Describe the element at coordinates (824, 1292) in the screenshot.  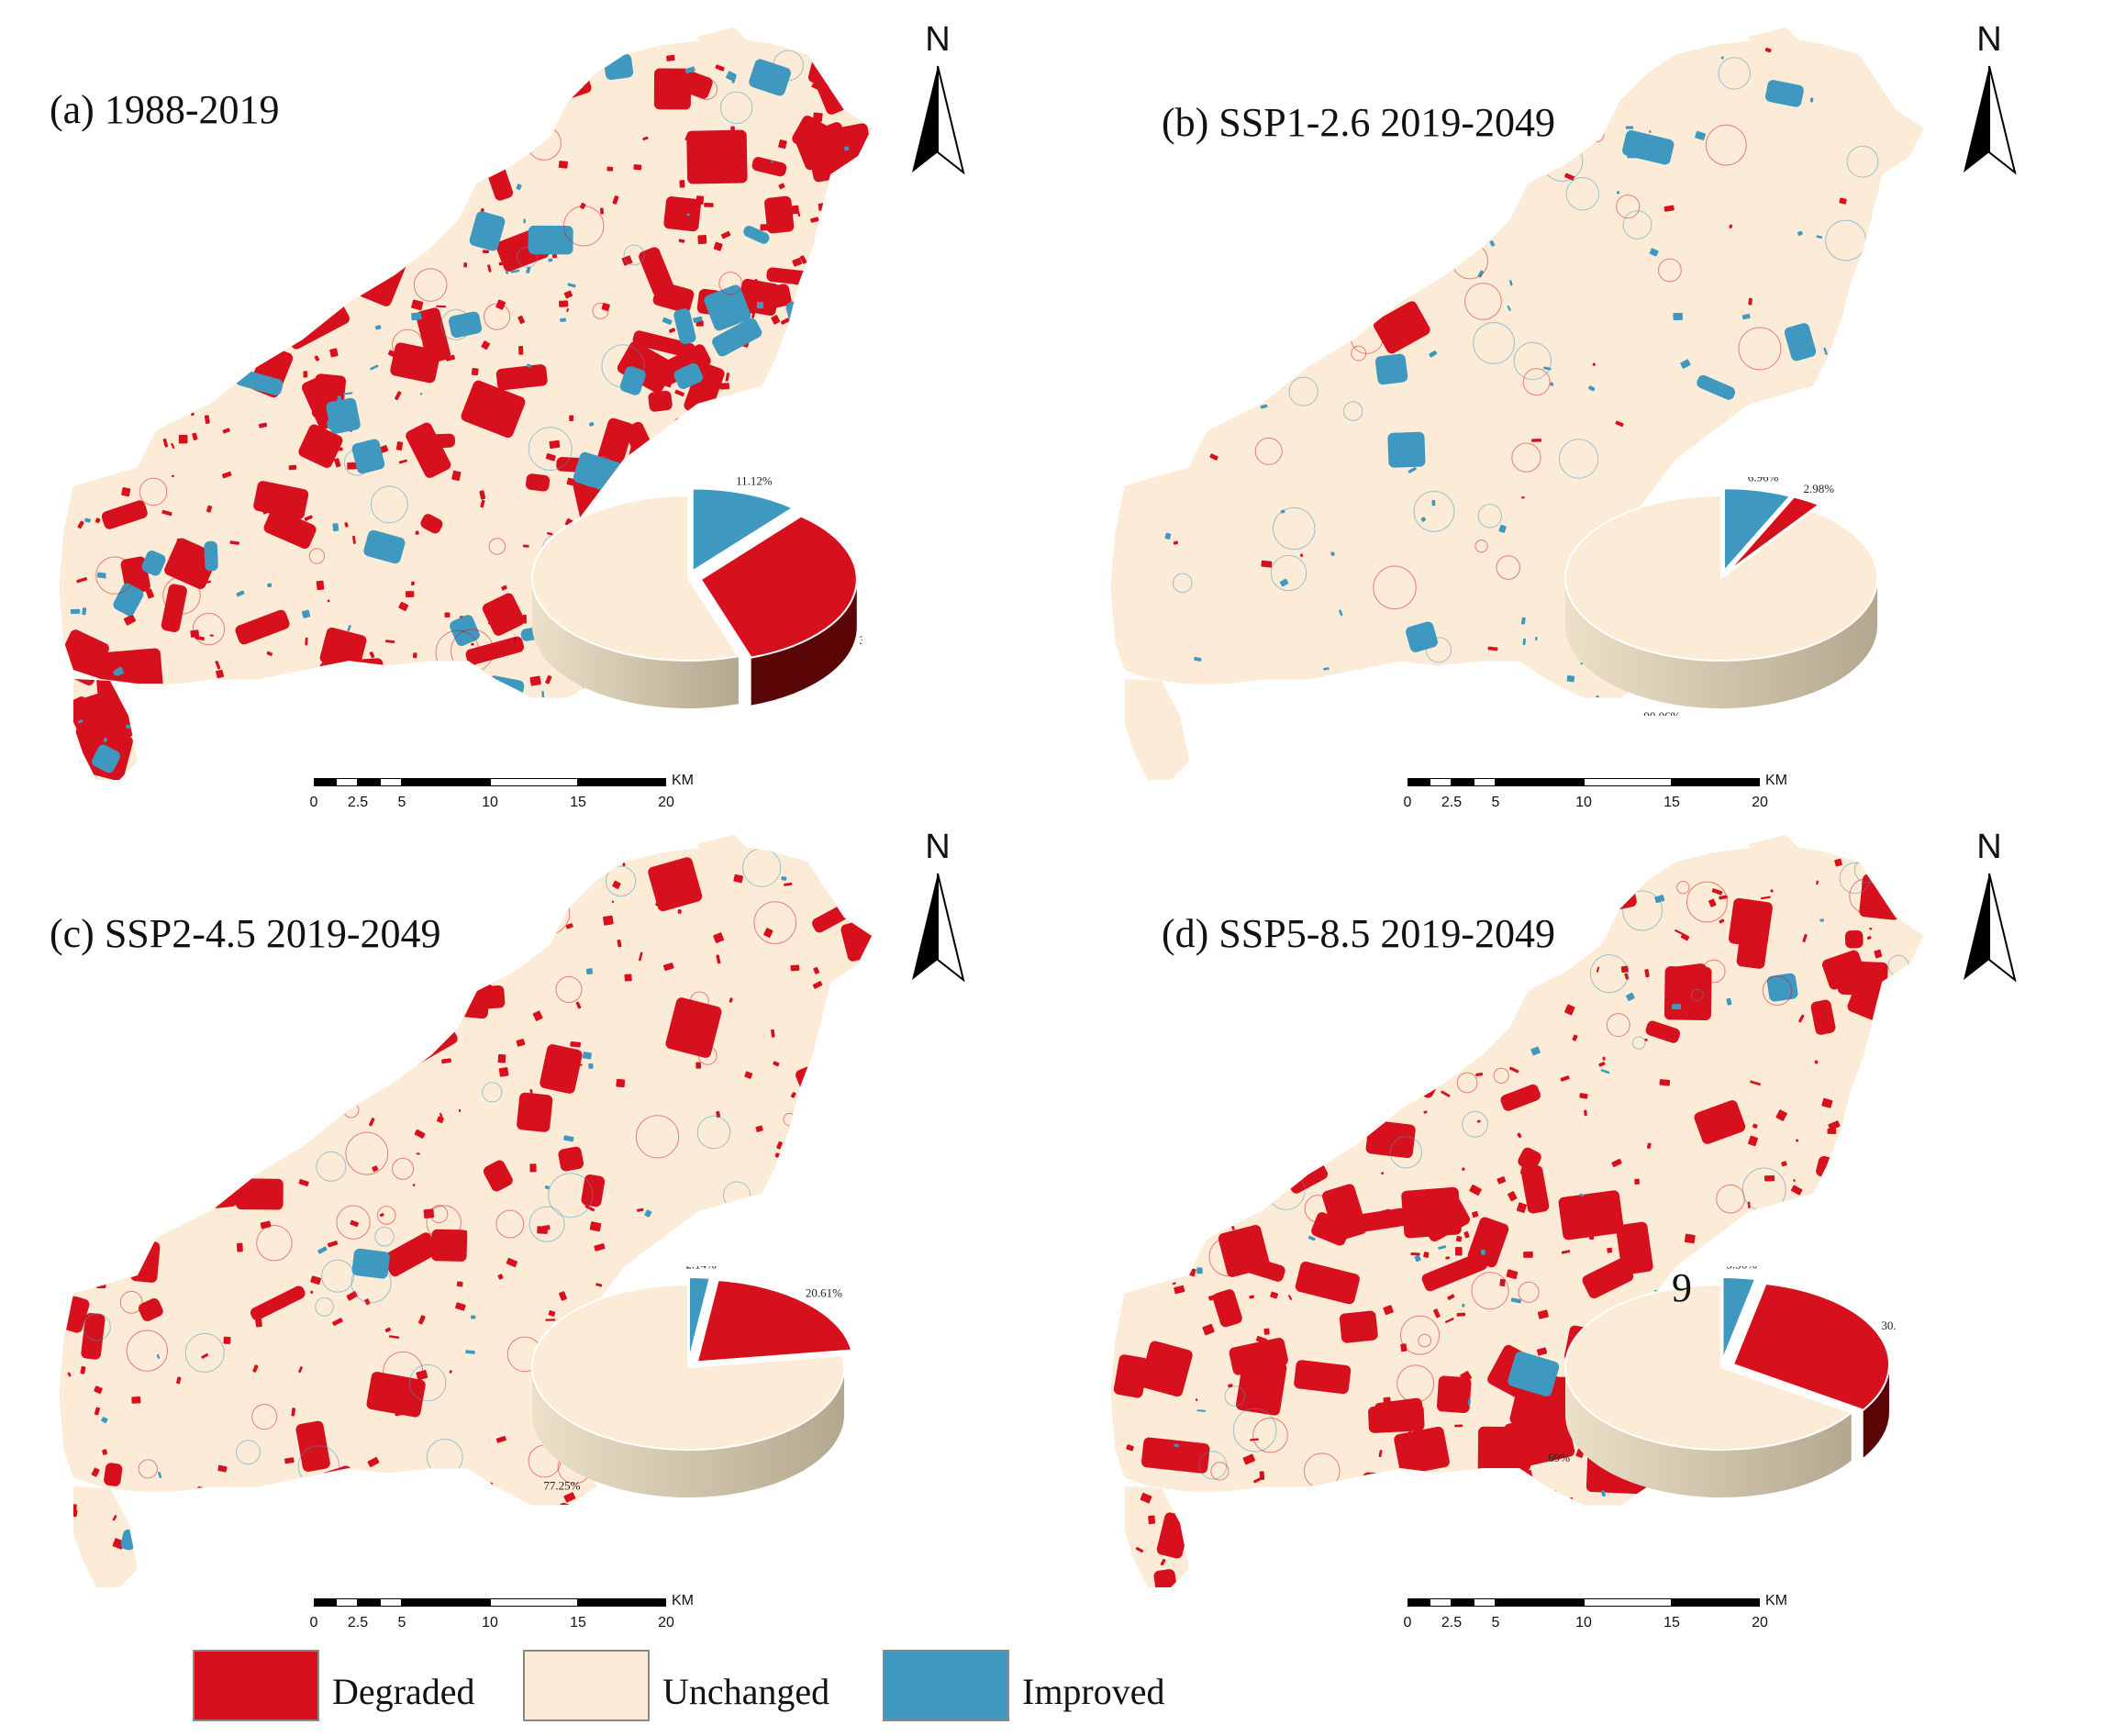
I see `pie-label-degraded: 20.61%` at that location.